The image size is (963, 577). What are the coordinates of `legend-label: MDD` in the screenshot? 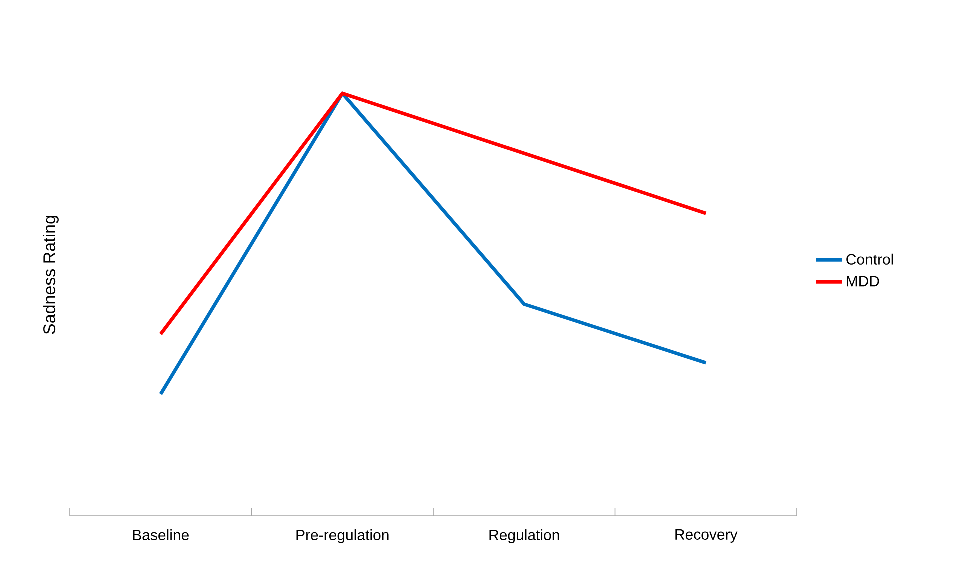 It's located at (863, 281).